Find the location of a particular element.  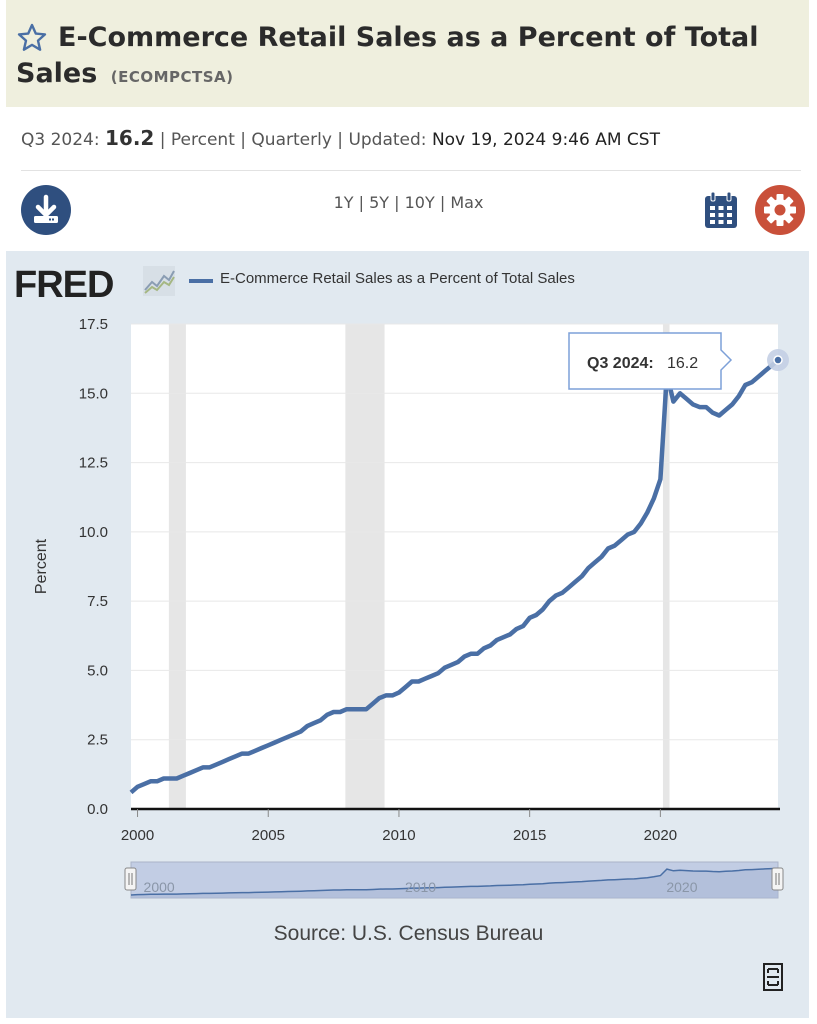

range-1y: 1Y is located at coordinates (343, 202).